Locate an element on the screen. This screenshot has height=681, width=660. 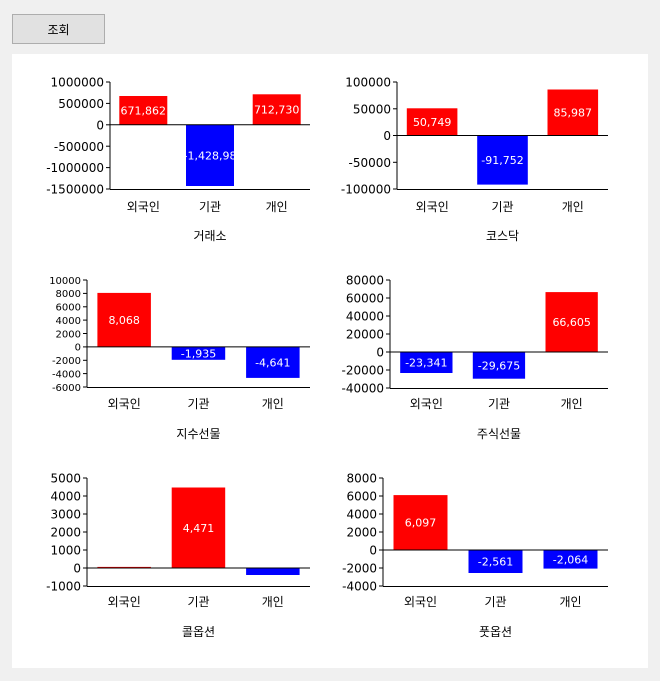
chart-title: 풋옵션 is located at coordinates (495, 632).